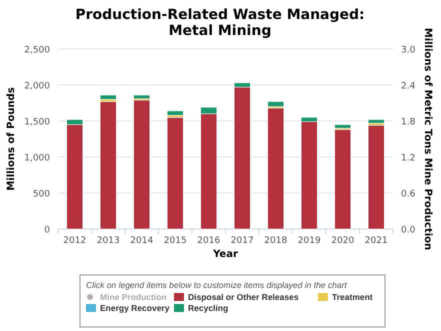  What do you see at coordinates (408, 231) in the screenshot?
I see `y2-tick-label: 0.0` at bounding box center [408, 231].